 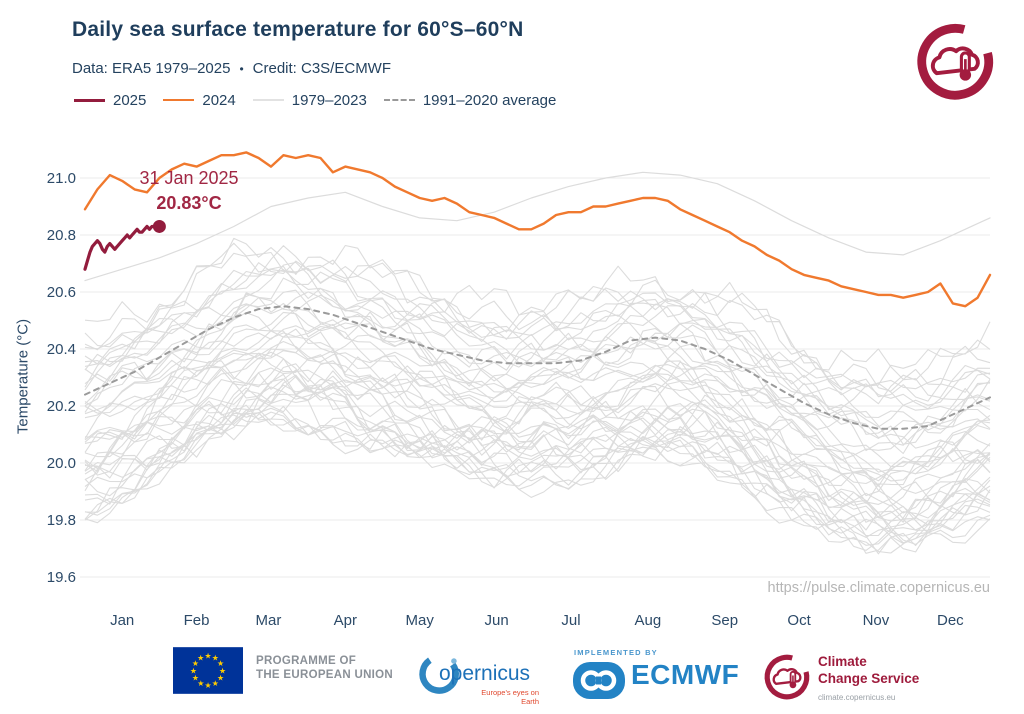 What do you see at coordinates (599, 680) in the screenshot?
I see `ecmwf-emblem-icon` at bounding box center [599, 680].